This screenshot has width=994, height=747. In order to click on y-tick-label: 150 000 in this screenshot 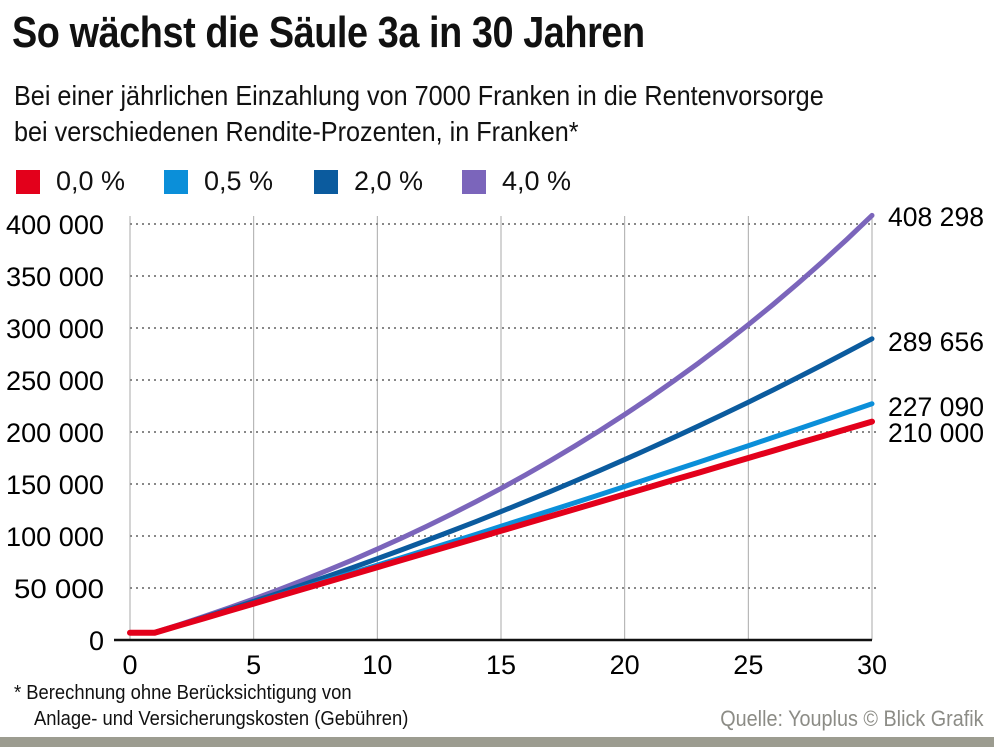, I will do `click(55, 485)`.